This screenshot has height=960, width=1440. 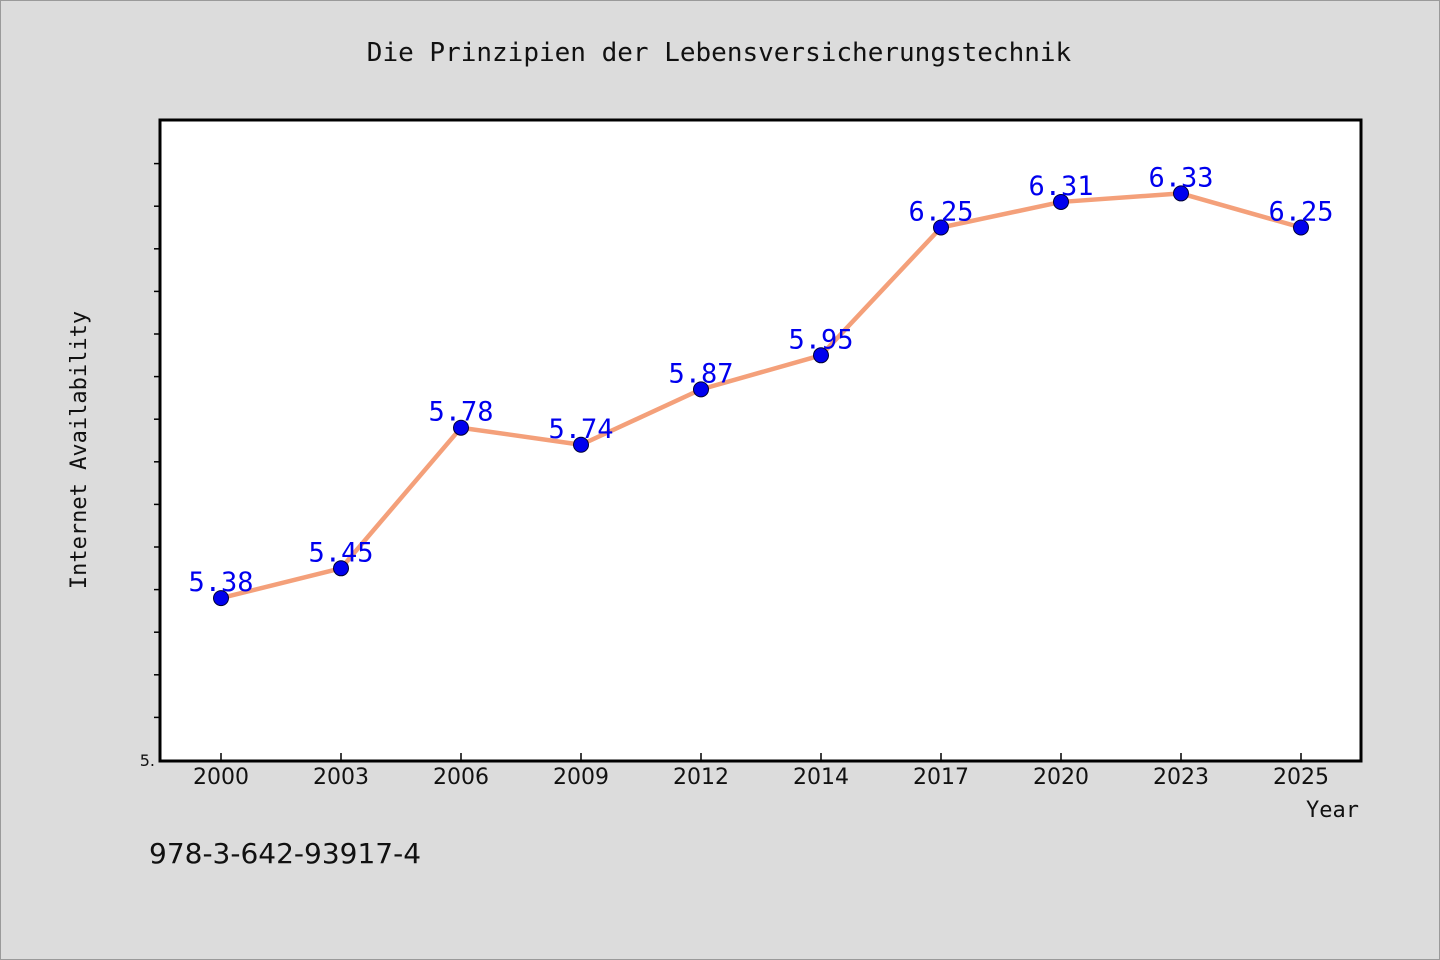 I want to click on x-tick-label: 2020, so click(x=1061, y=777).